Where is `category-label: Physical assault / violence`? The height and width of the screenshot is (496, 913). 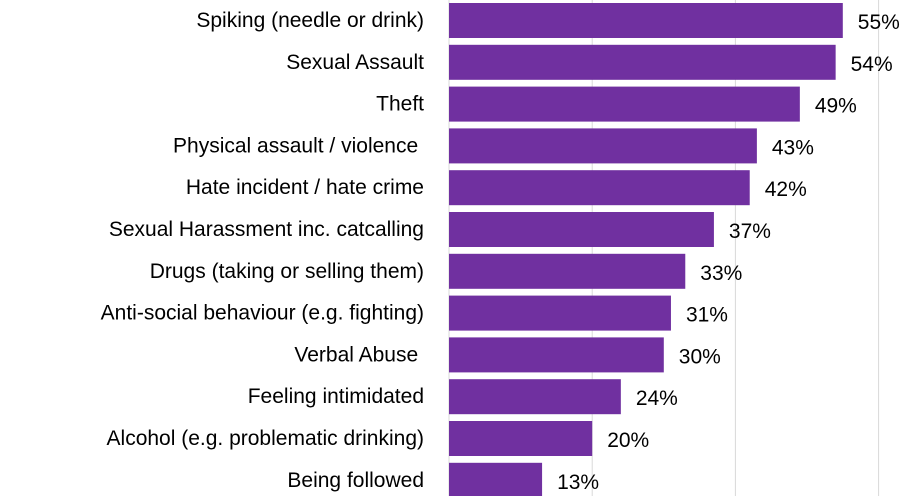
category-label: Physical assault / violence is located at coordinates (298, 145).